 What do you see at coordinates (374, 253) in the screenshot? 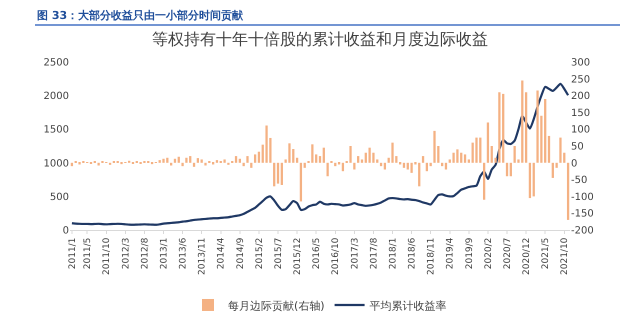
I see `x-tick-label: 2017/8` at bounding box center [374, 253].